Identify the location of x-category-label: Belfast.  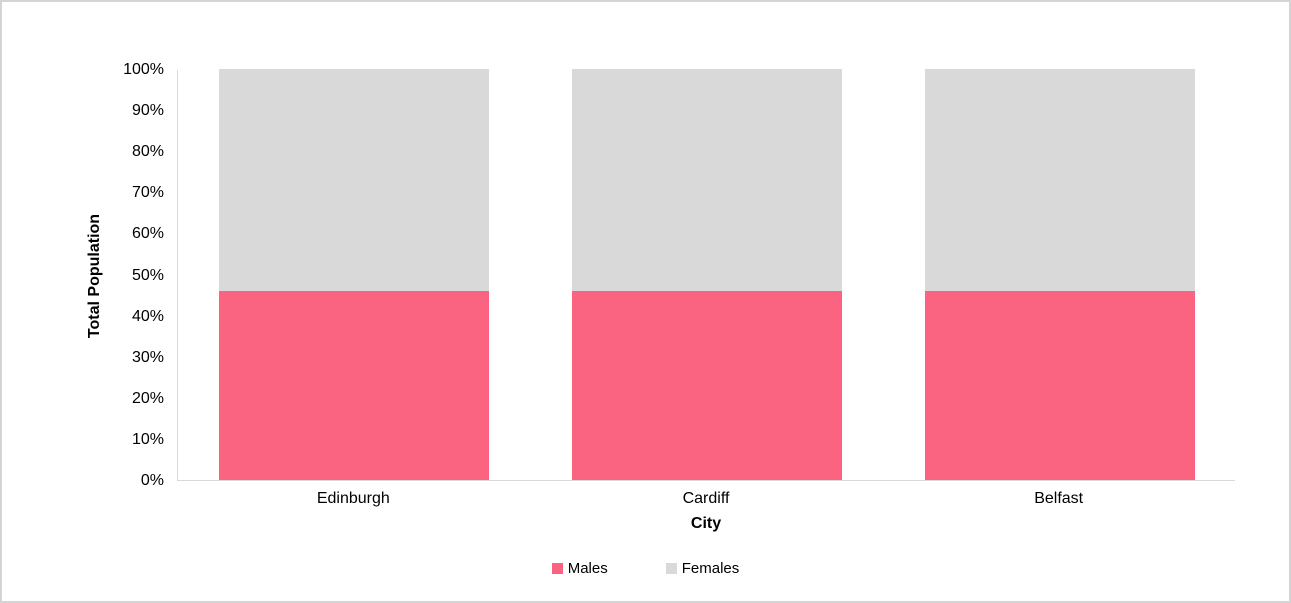
(1059, 498).